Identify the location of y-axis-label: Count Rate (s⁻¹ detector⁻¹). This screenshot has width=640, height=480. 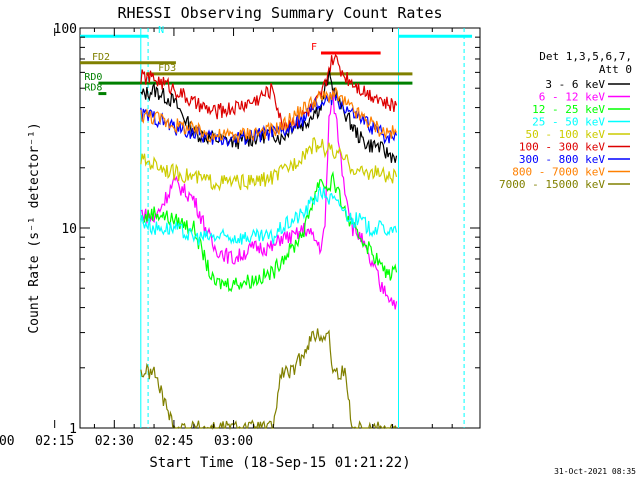
(34, 227).